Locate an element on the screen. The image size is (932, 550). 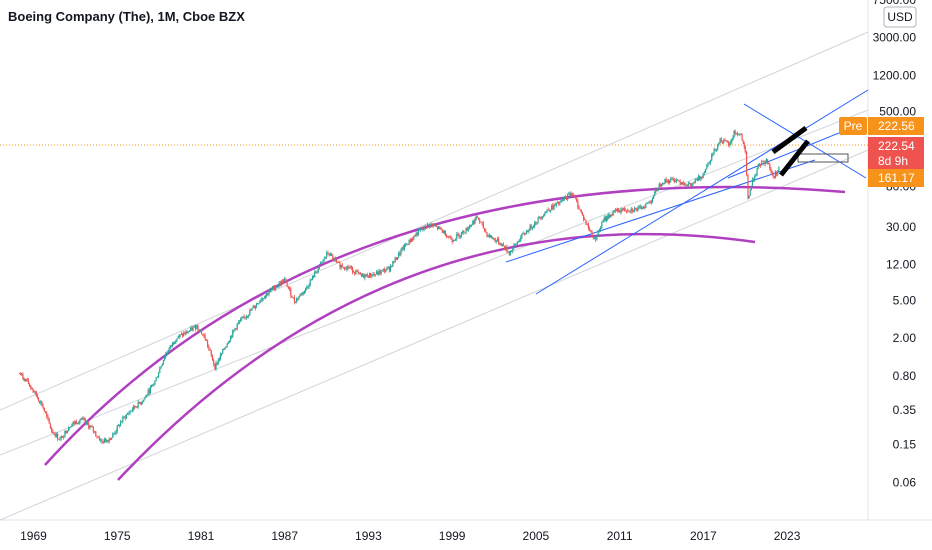
time-tick-label: 1993 is located at coordinates (368, 536).